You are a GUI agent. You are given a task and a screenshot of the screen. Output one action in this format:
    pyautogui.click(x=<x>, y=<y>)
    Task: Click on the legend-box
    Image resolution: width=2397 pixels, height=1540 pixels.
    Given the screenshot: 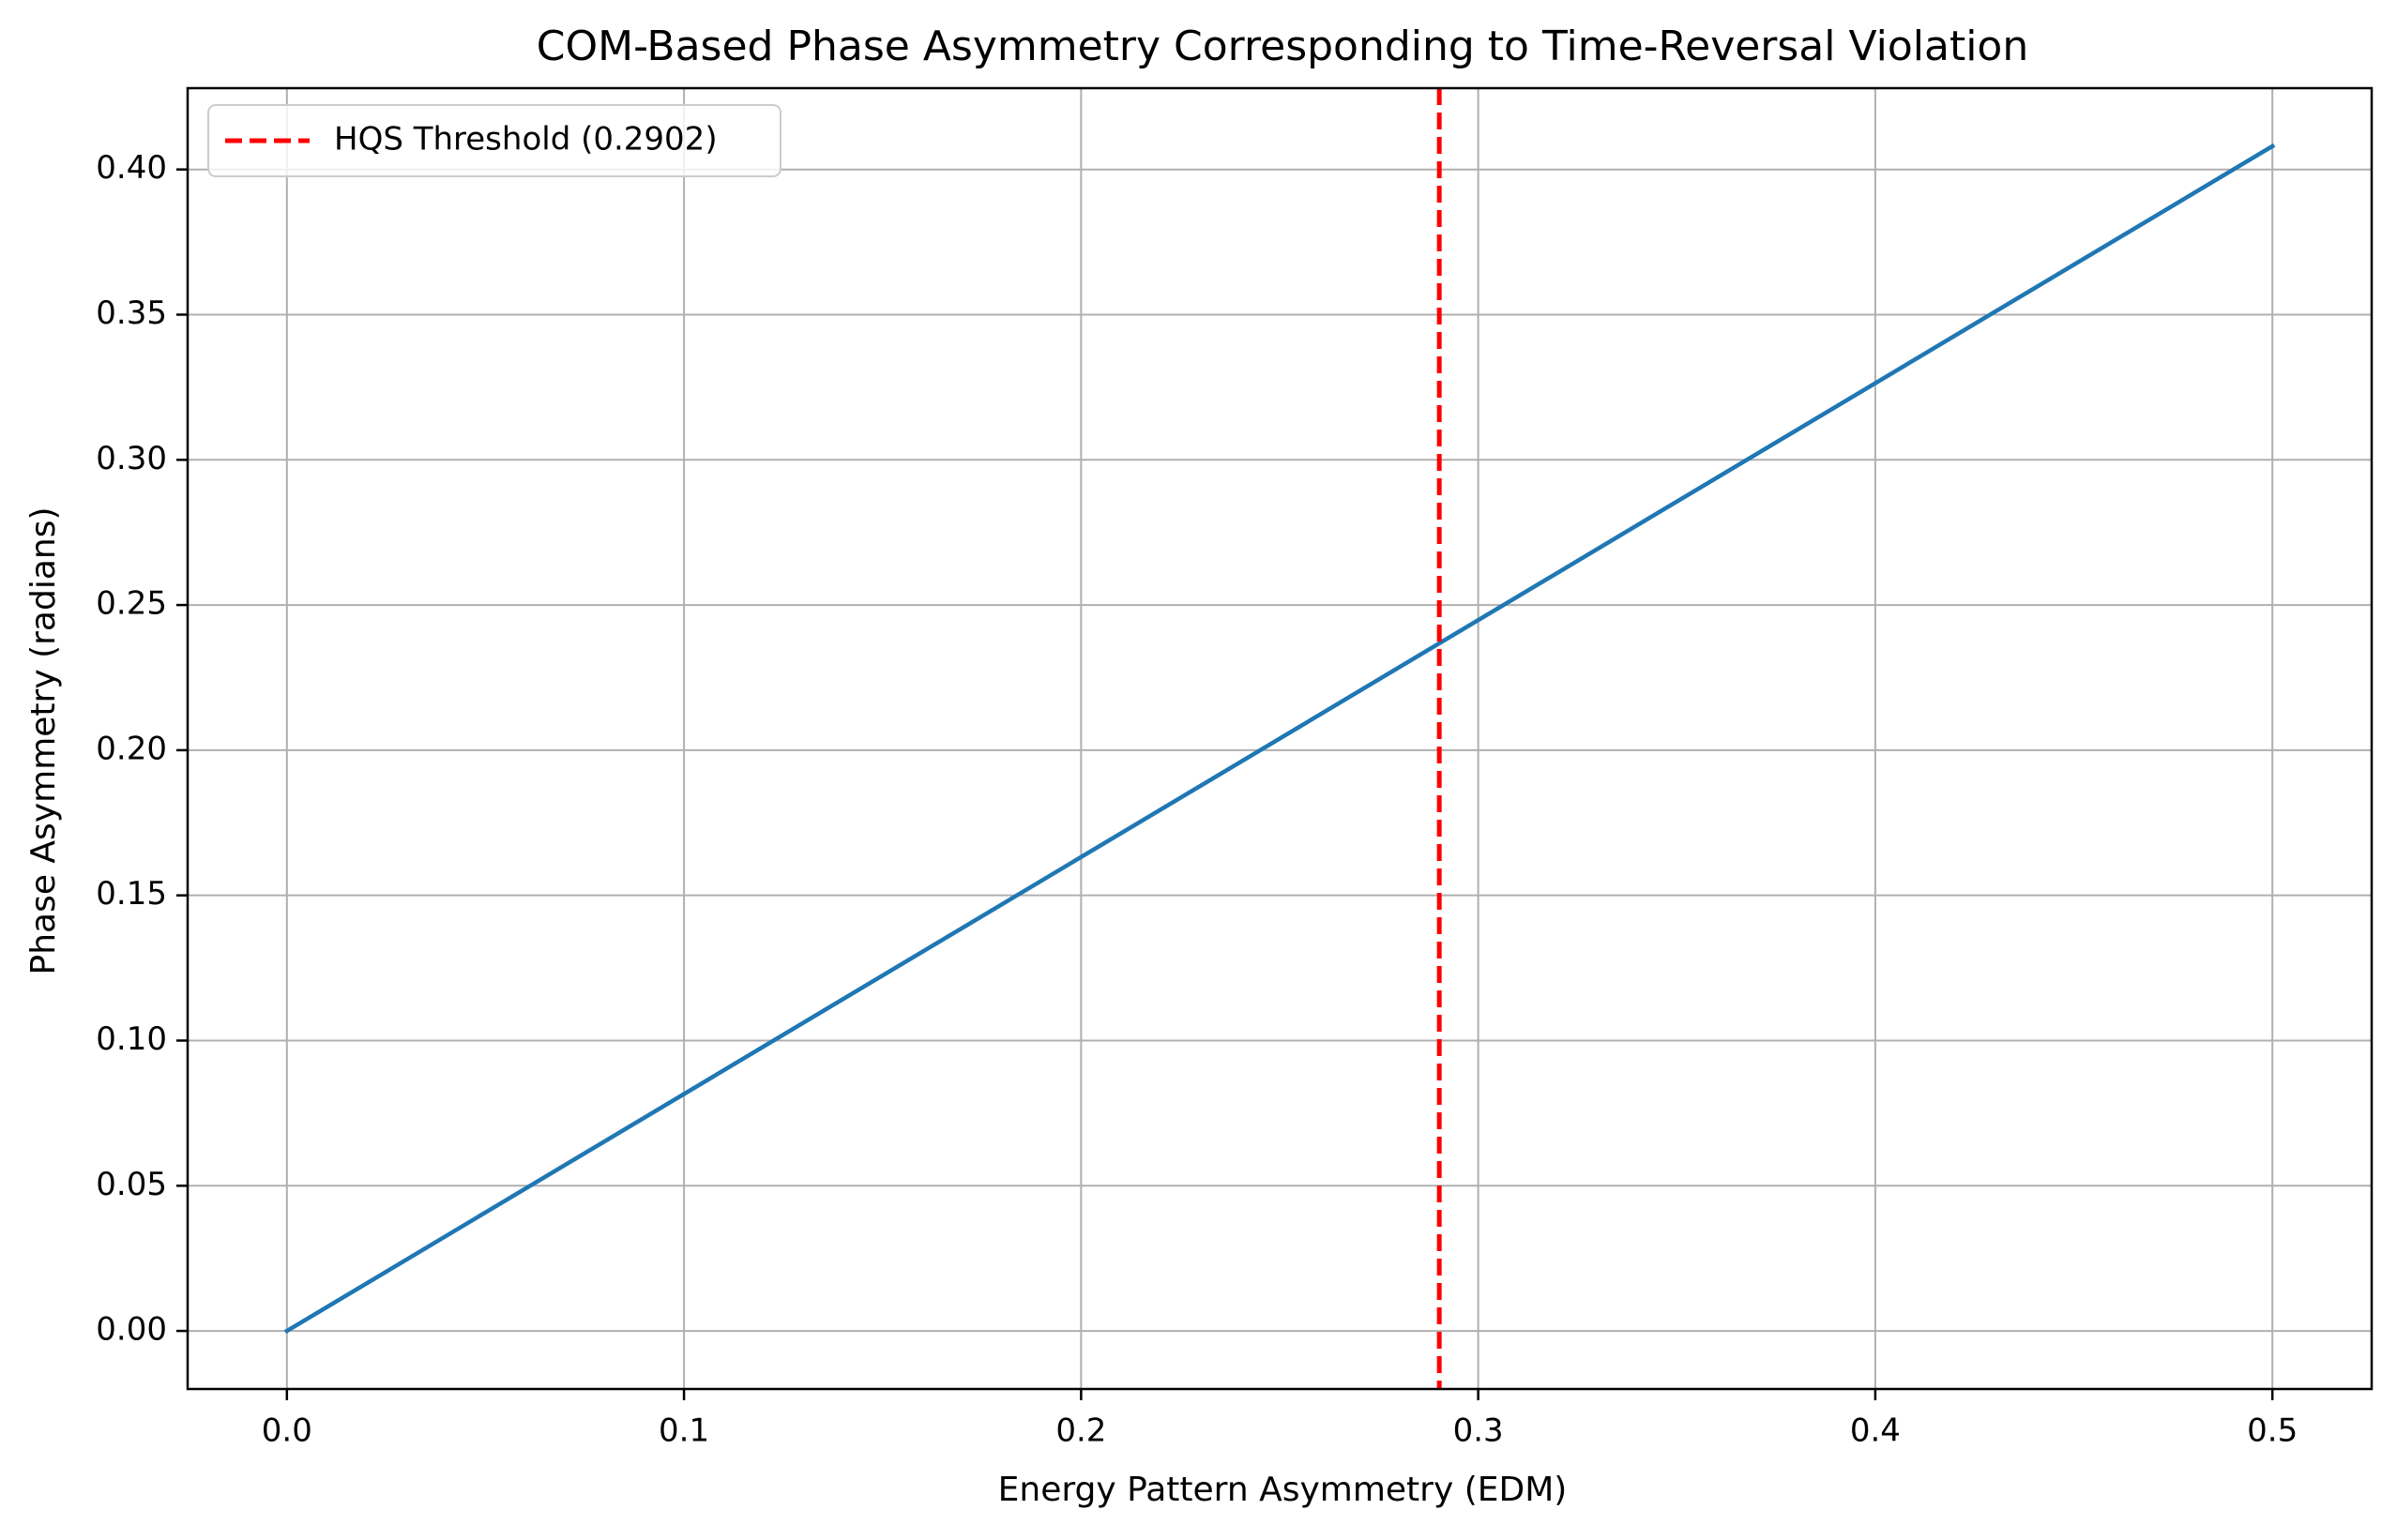 What is the action you would take?
    pyautogui.click(x=494, y=140)
    